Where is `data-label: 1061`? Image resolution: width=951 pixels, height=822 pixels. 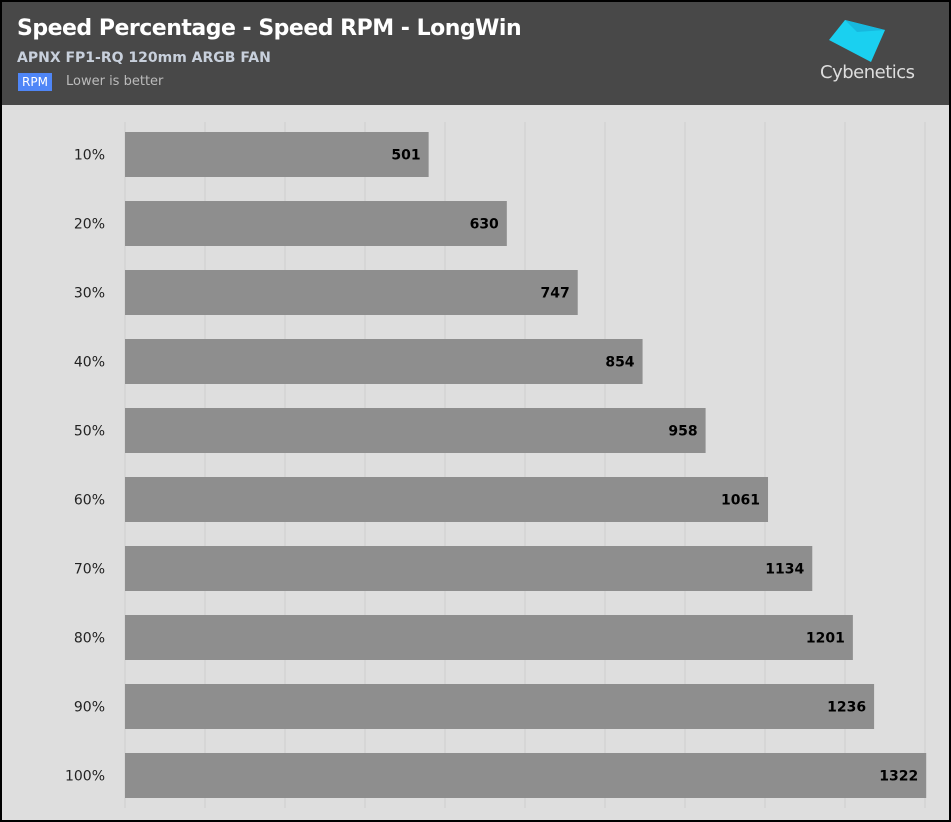
data-label: 1061 is located at coordinates (740, 501).